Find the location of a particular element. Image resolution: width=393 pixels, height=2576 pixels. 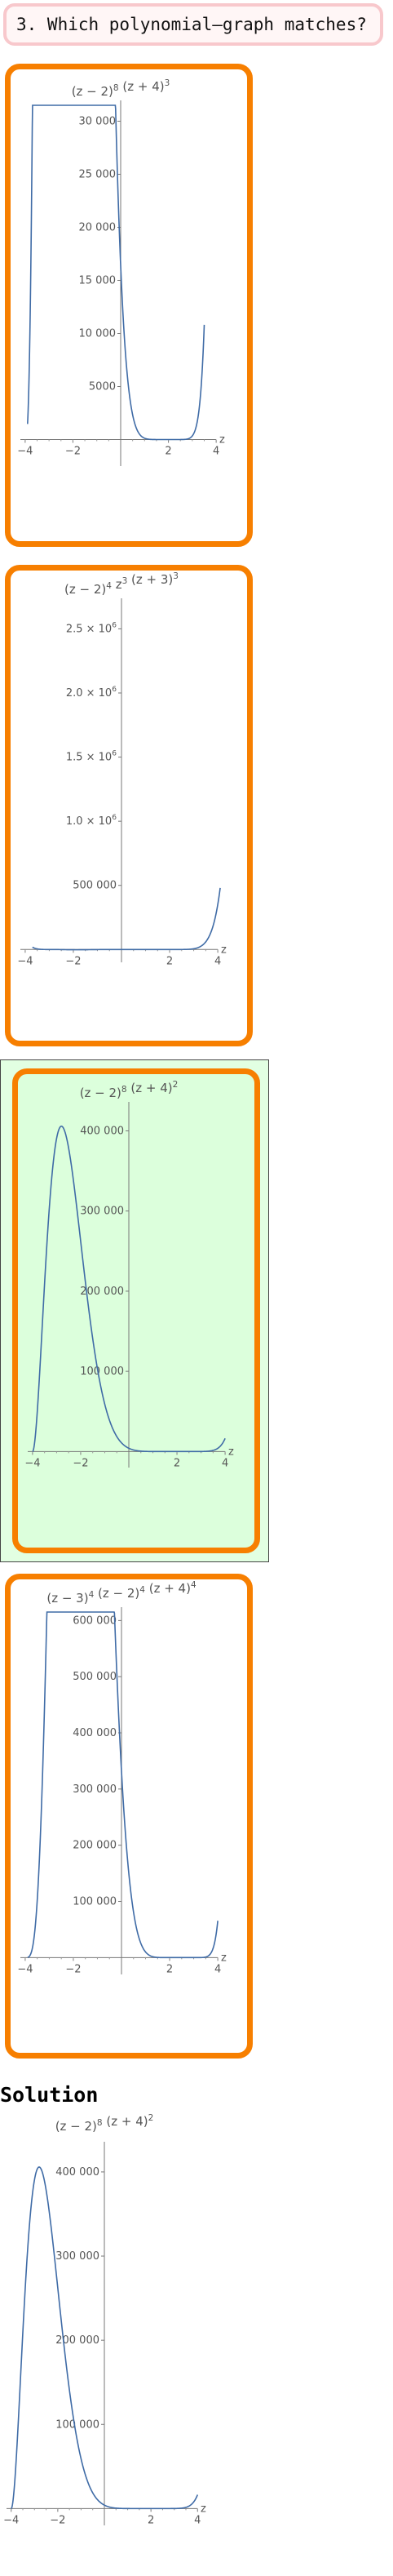

chart-title: (z − 2)8 (z + 4)3 is located at coordinates (121, 88).